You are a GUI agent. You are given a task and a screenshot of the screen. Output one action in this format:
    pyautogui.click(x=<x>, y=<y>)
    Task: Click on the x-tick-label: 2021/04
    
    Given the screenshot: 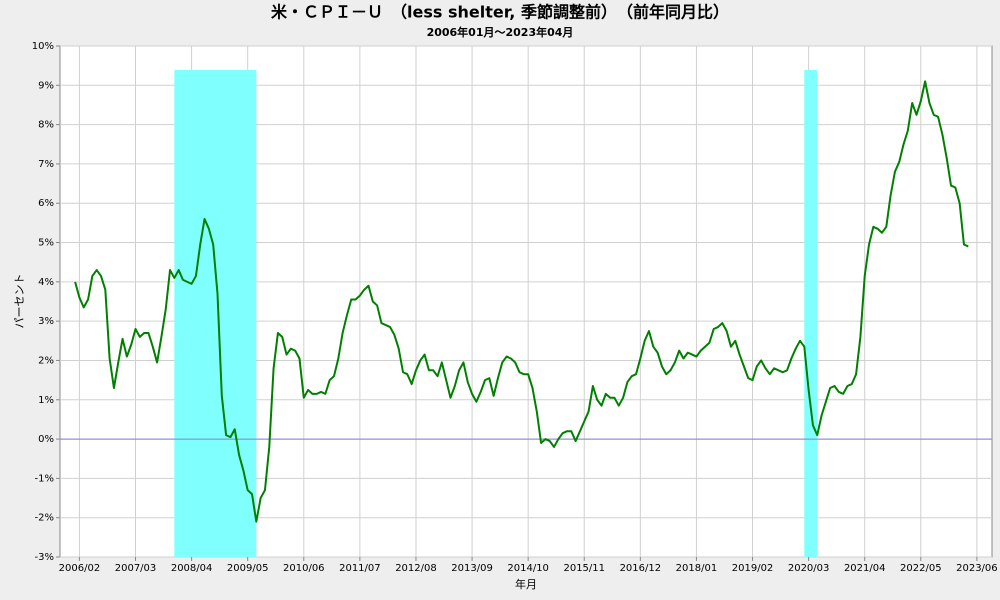 What is the action you would take?
    pyautogui.click(x=865, y=568)
    